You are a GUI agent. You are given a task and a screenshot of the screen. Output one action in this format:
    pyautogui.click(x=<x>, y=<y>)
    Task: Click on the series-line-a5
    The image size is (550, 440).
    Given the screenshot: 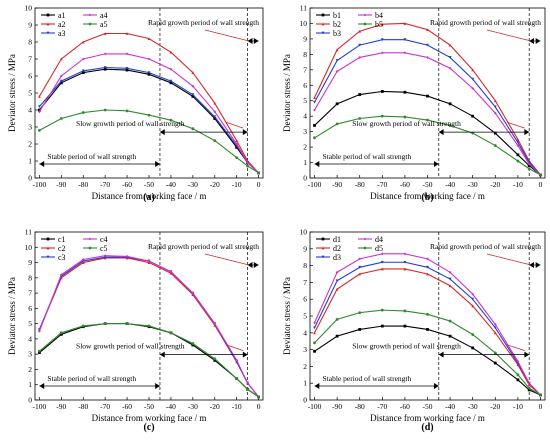 What is the action you would take?
    pyautogui.click(x=149, y=141)
    